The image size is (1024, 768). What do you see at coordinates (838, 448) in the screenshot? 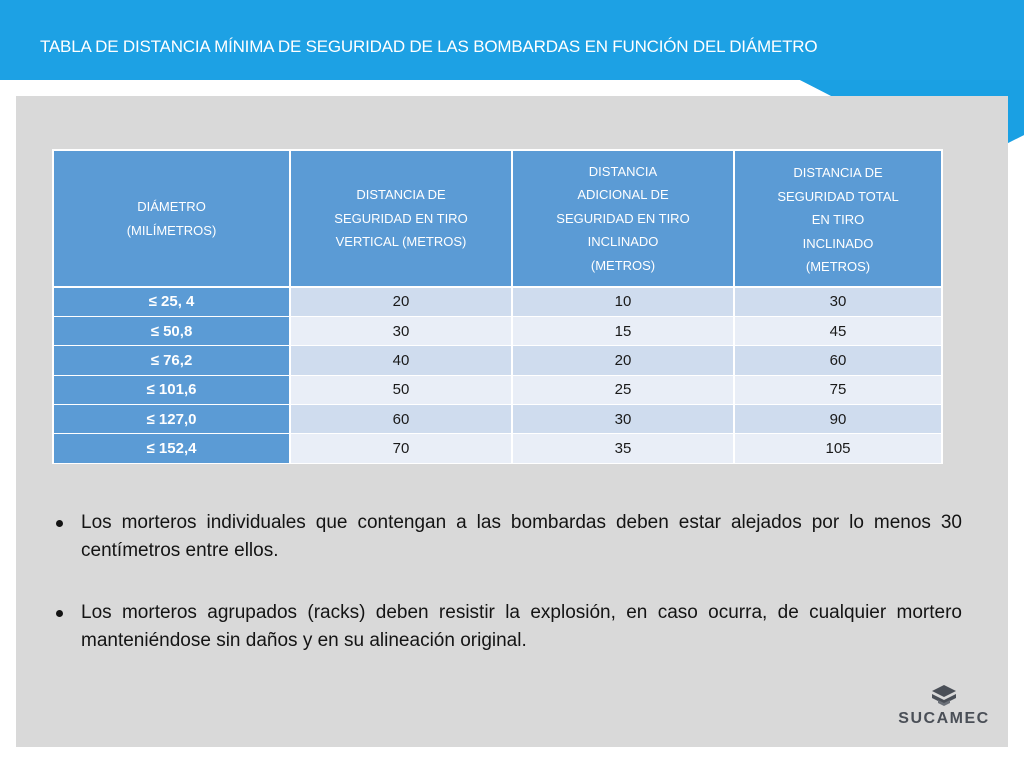
I see `total-distance-cell: 105` at bounding box center [838, 448].